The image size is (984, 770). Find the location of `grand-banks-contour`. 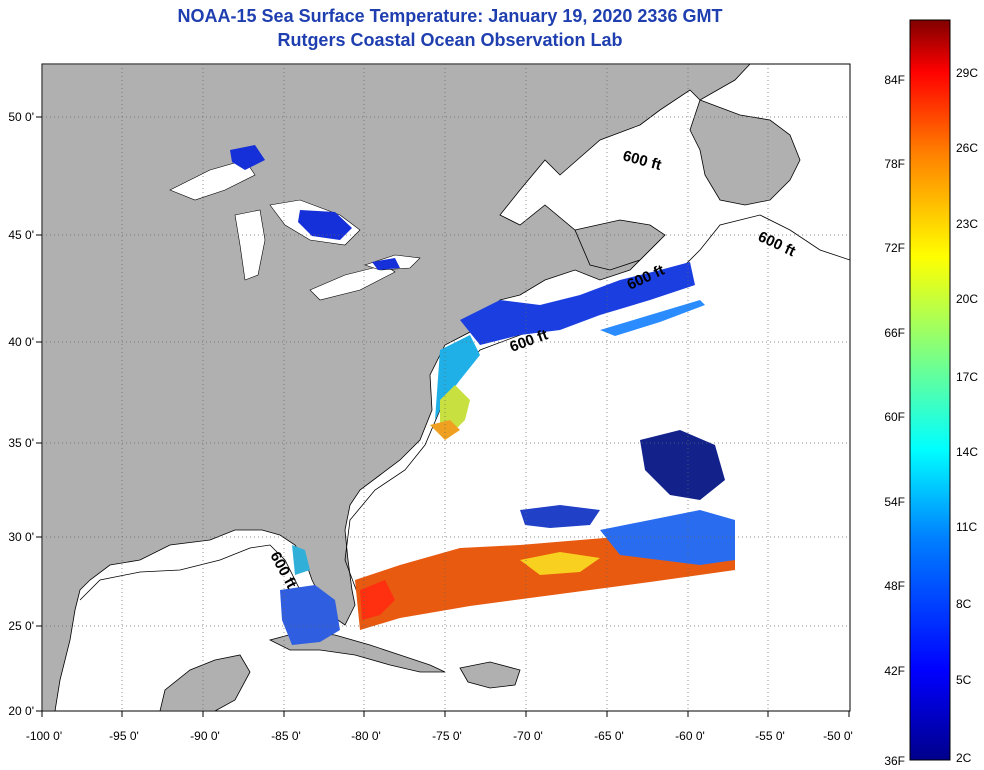

grand-banks-contour is located at coordinates (764, 242).